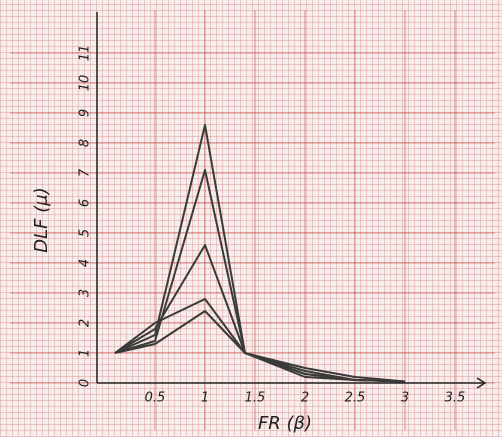 The height and width of the screenshot is (437, 502). I want to click on y-tick-label: 4, so click(85, 263).